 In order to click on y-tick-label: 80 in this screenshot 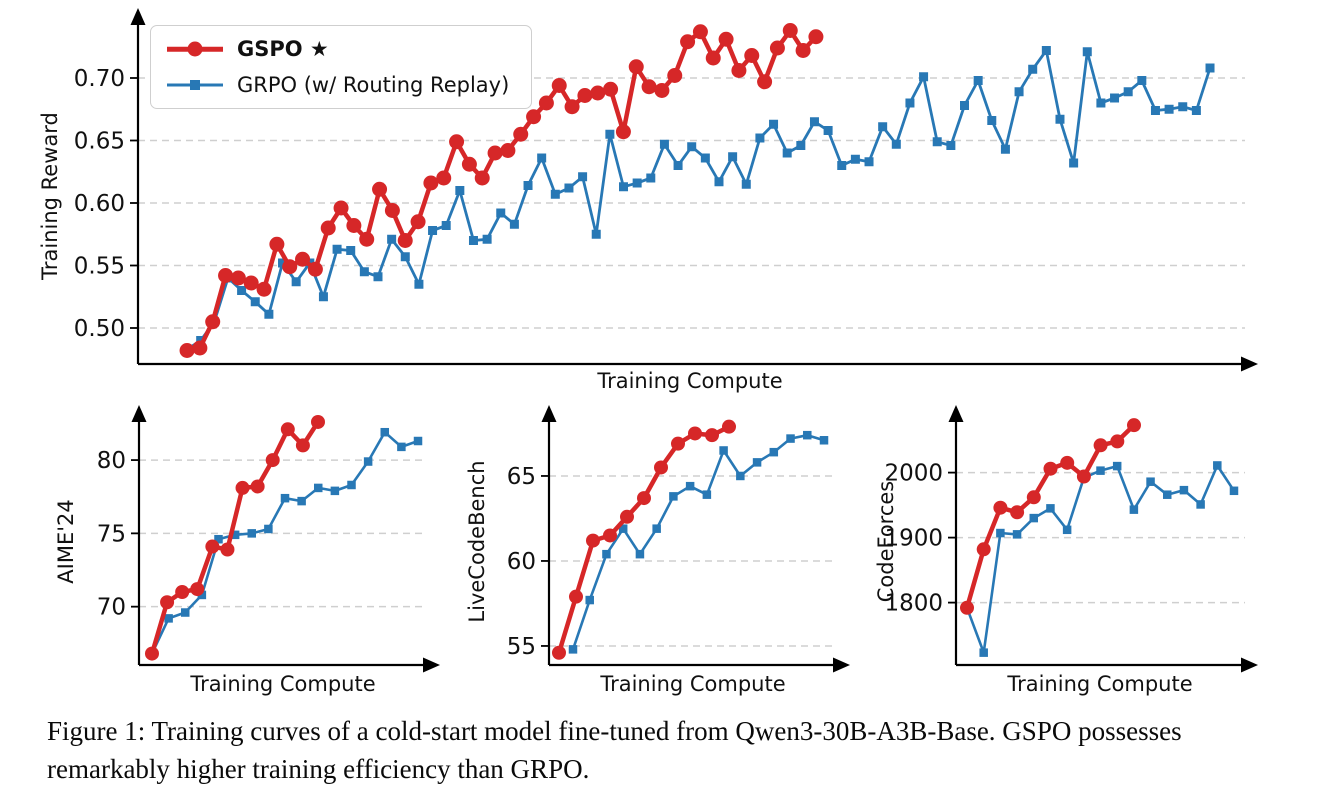, I will do `click(111, 461)`.